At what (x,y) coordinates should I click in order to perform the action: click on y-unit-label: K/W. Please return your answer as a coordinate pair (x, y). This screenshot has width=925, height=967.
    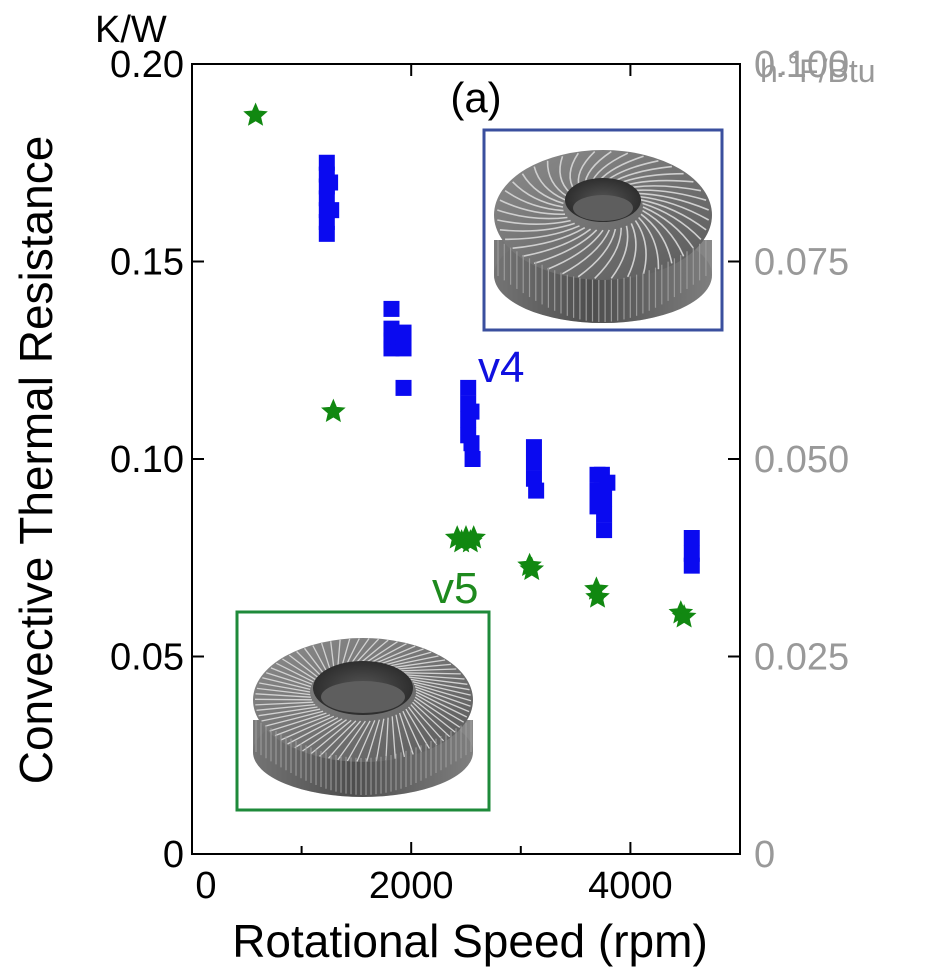
    Looking at the image, I should click on (131, 30).